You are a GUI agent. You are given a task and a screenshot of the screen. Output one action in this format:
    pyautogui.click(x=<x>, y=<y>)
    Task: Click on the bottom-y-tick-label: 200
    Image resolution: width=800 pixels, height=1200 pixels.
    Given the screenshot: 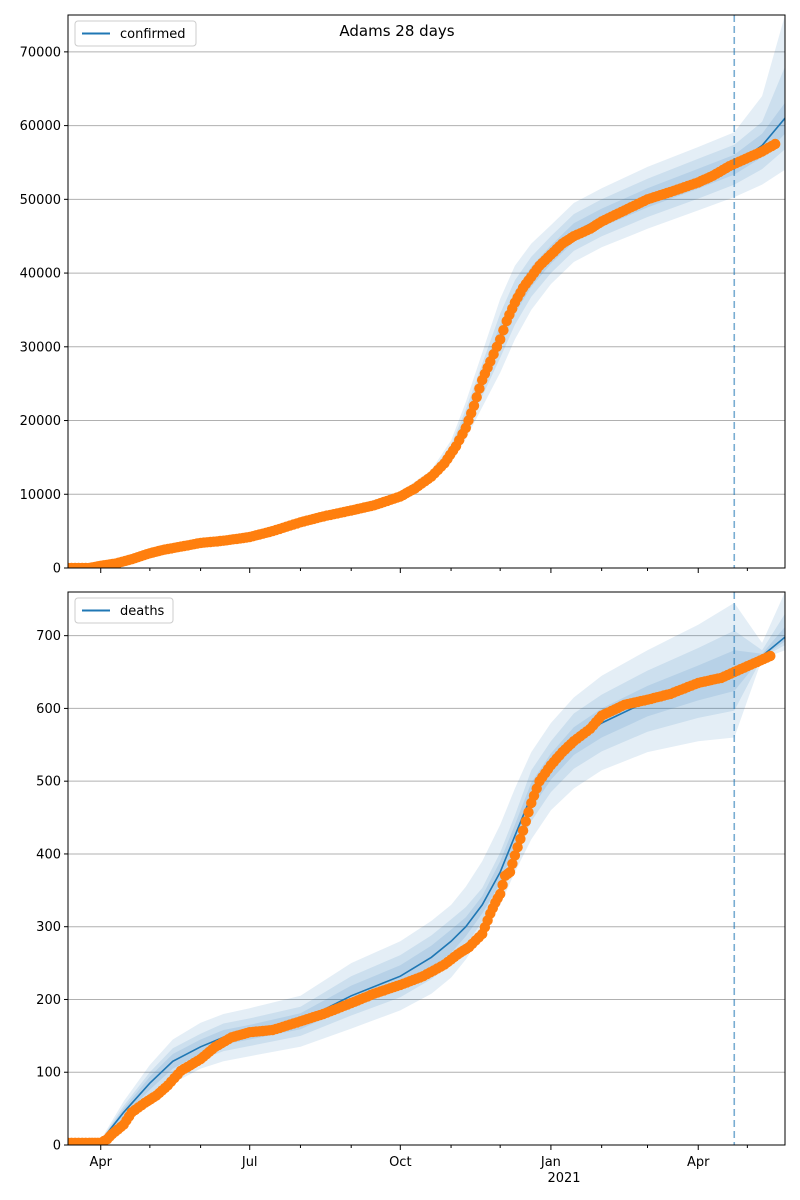 What is the action you would take?
    pyautogui.click(x=48, y=1000)
    